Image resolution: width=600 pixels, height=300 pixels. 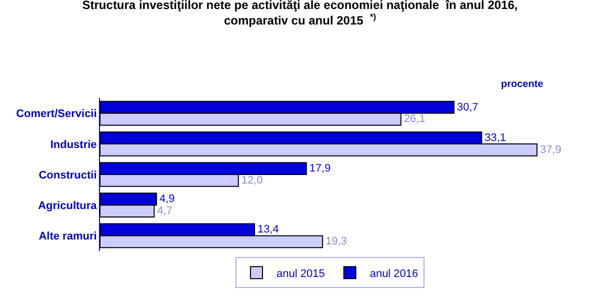 I want to click on data-label: 4,7, so click(x=164, y=211).